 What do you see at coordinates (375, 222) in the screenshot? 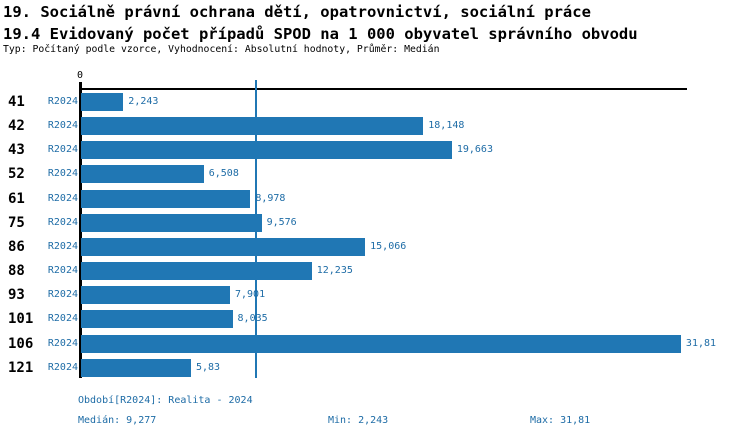
I see `chart-row: 75 R2024 9,576` at bounding box center [375, 222].